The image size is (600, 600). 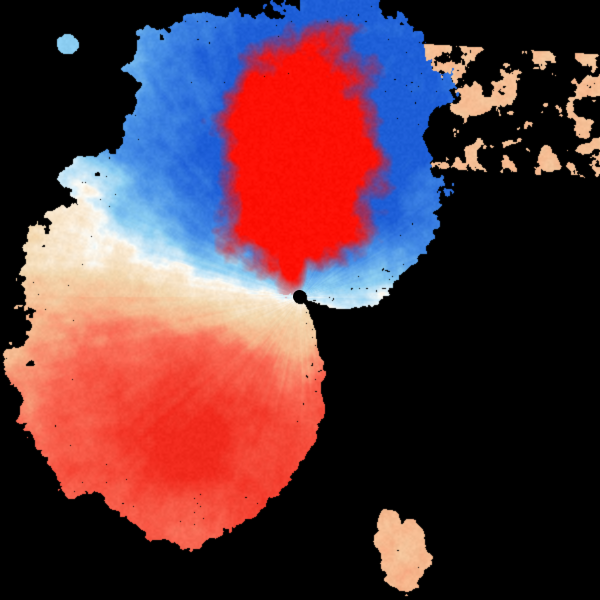 What do you see at coordinates (299, 296) in the screenshot?
I see `radar-site-marker` at bounding box center [299, 296].